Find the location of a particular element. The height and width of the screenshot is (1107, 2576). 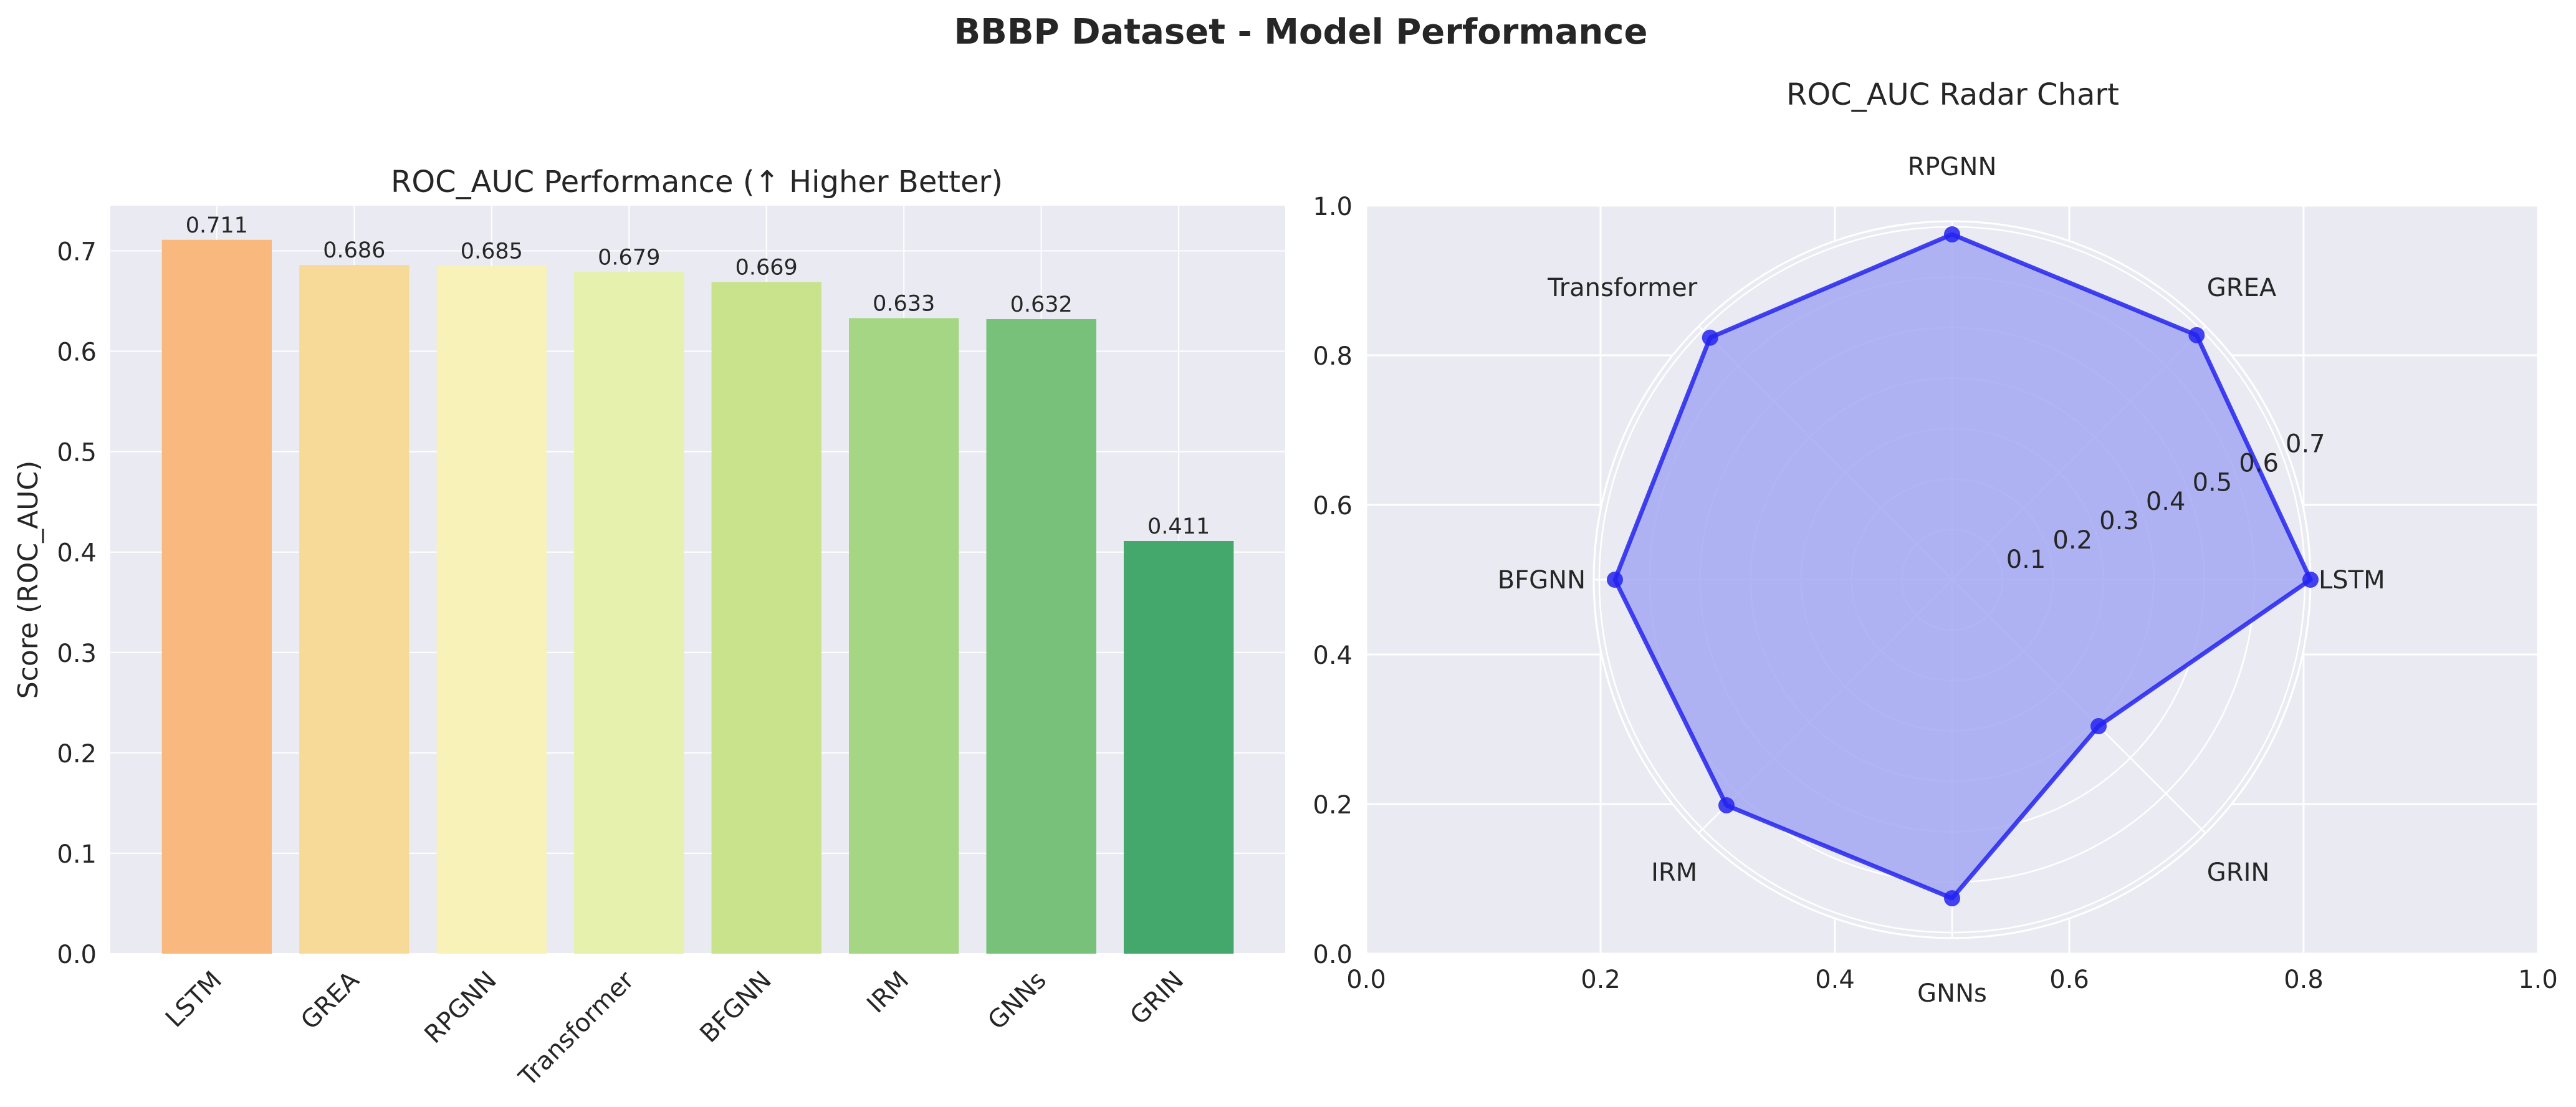

bar-x-tick-label: LSTM is located at coordinates (194, 1000).